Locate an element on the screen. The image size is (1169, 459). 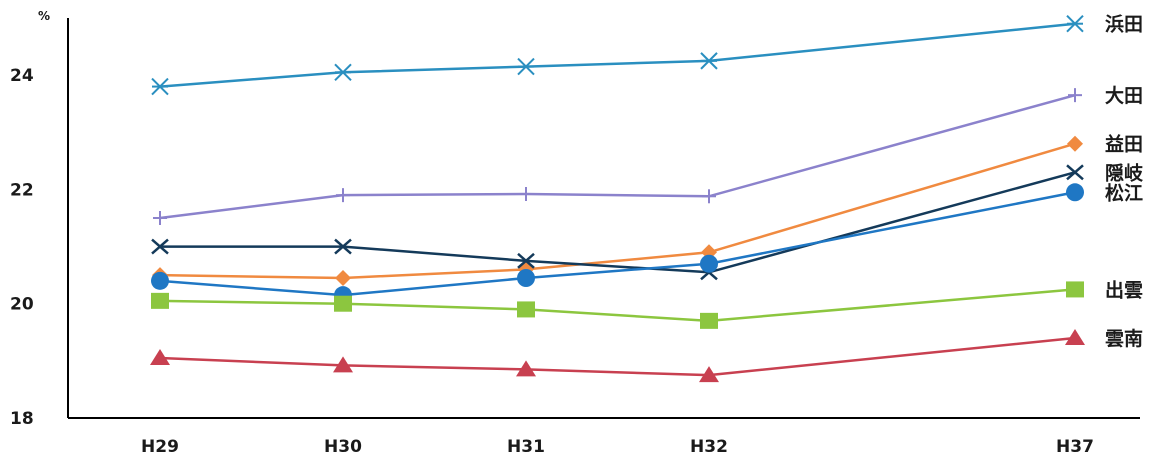
y-tick-label: 24 is located at coordinates (22, 76).